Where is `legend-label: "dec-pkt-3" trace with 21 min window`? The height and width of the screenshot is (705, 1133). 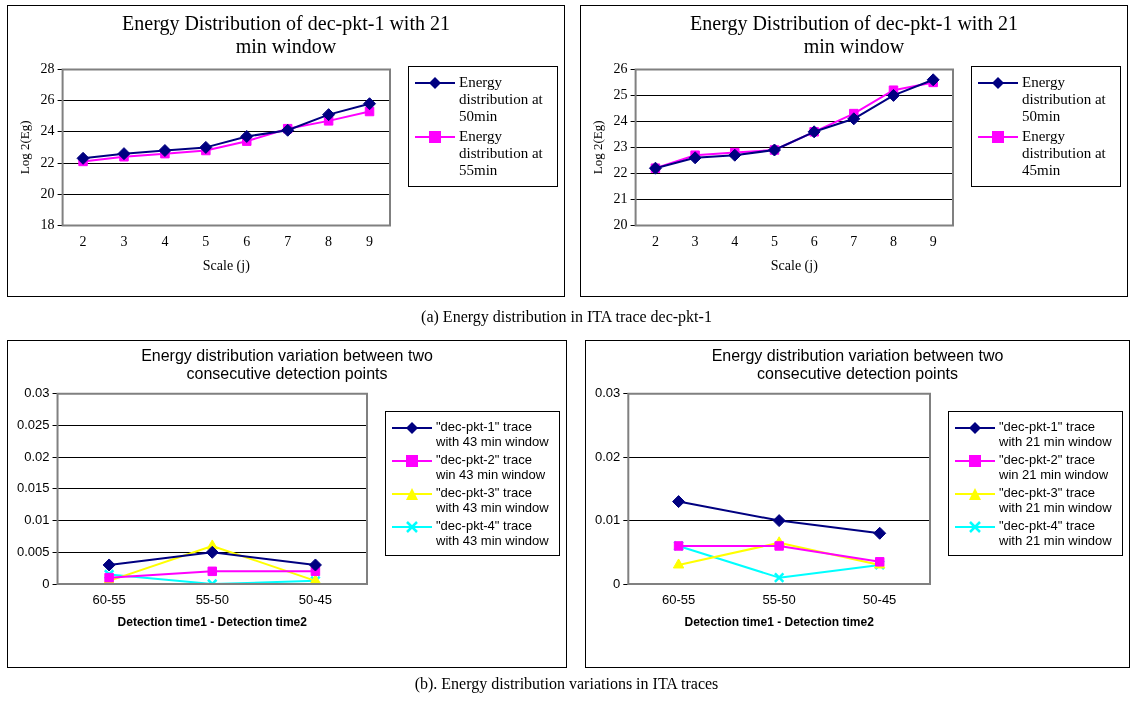
legend-label: "dec-pkt-3" trace with 21 min window is located at coordinates (1056, 500).